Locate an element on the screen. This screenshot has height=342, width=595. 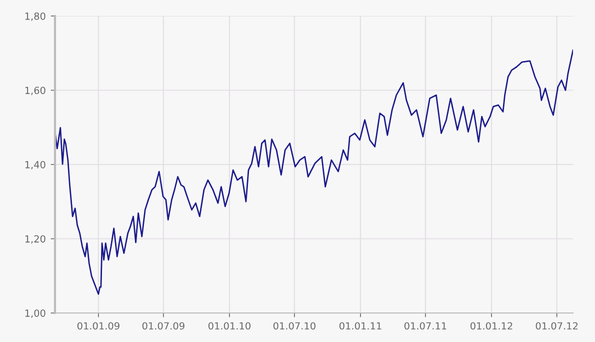
y-tick-label: 1,20 is located at coordinates (35, 239).